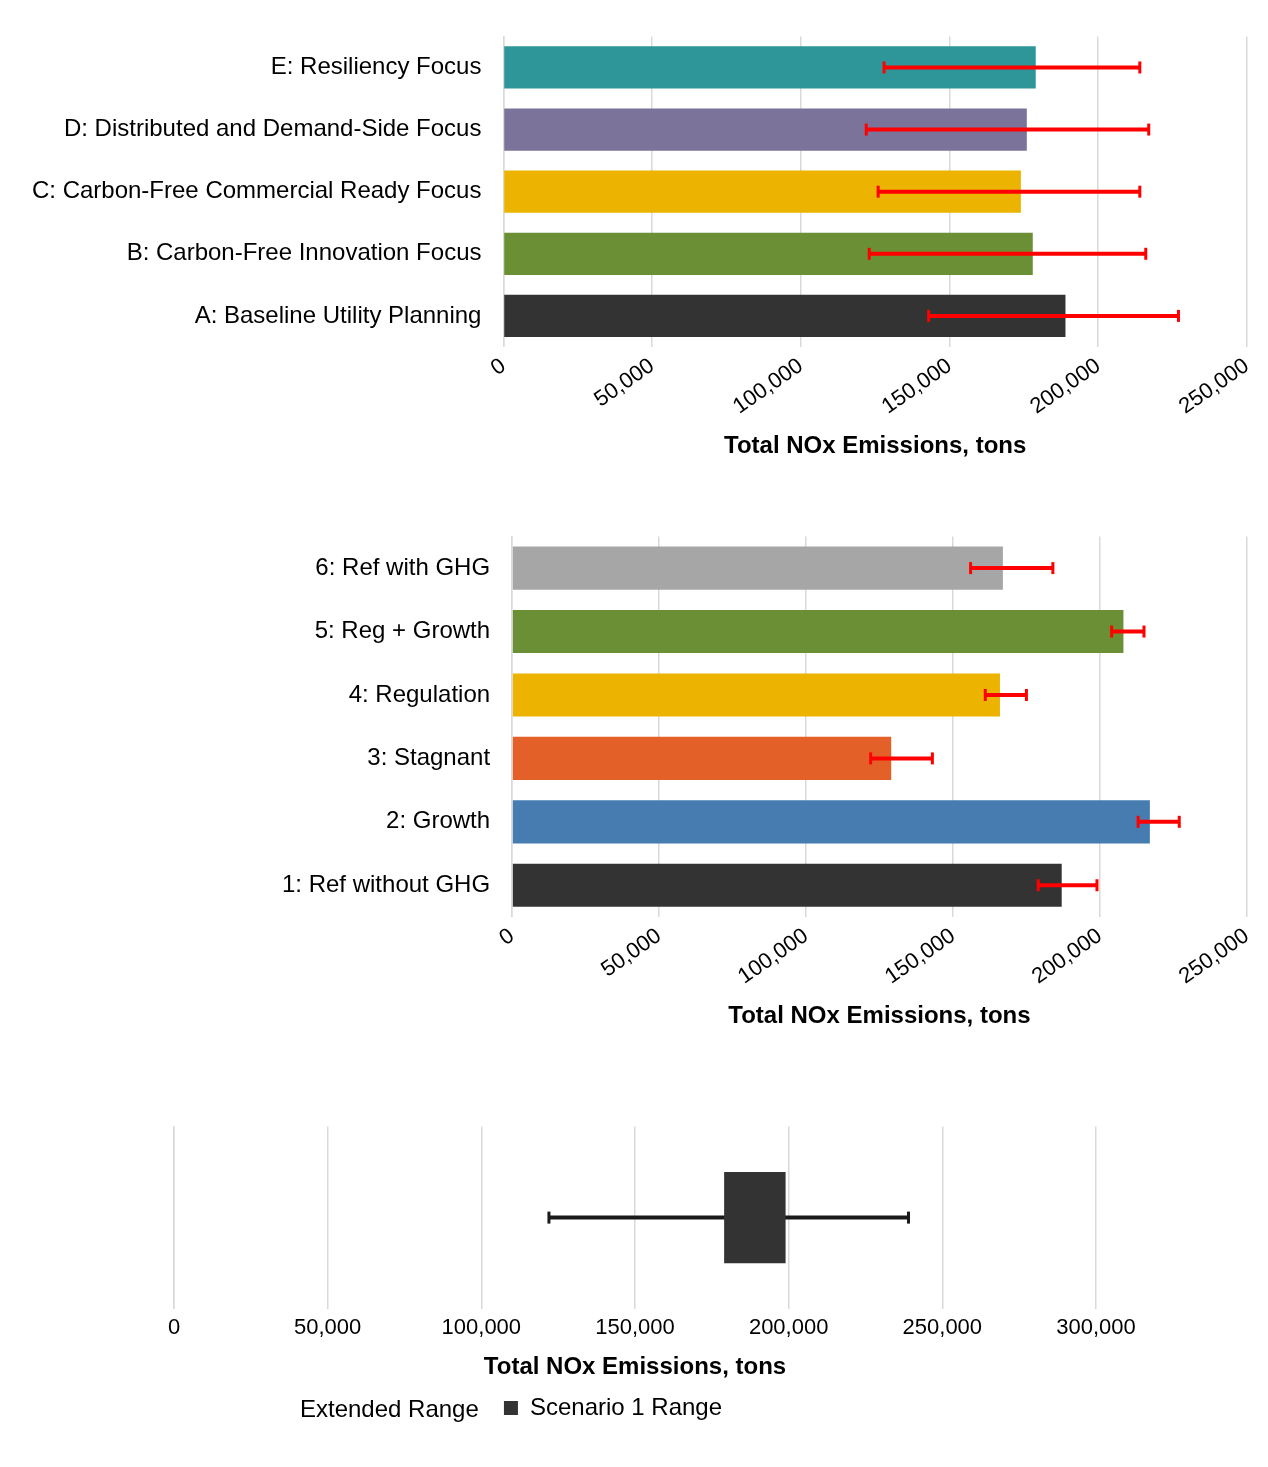 Image resolution: width=1268 pixels, height=1467 pixels. Describe the element at coordinates (256, 190) in the screenshot. I see `y-tick-label: C: Carbon-Free Commercial Ready Focus` at that location.